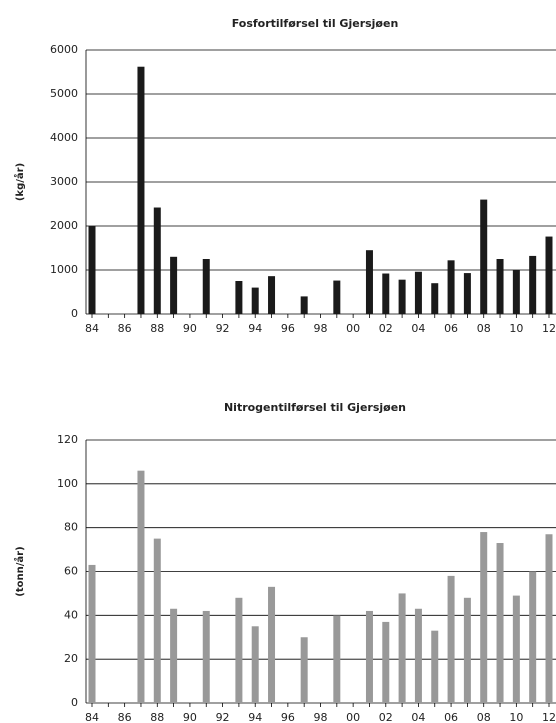  Describe the element at coordinates (67, 483) in the screenshot. I see `y-tick-label: 100` at that location.